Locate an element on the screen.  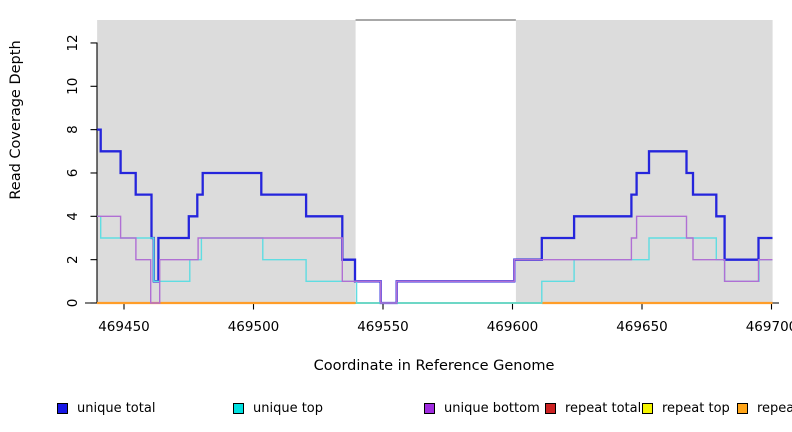
repeat-top-swatch is located at coordinates (647, 408).